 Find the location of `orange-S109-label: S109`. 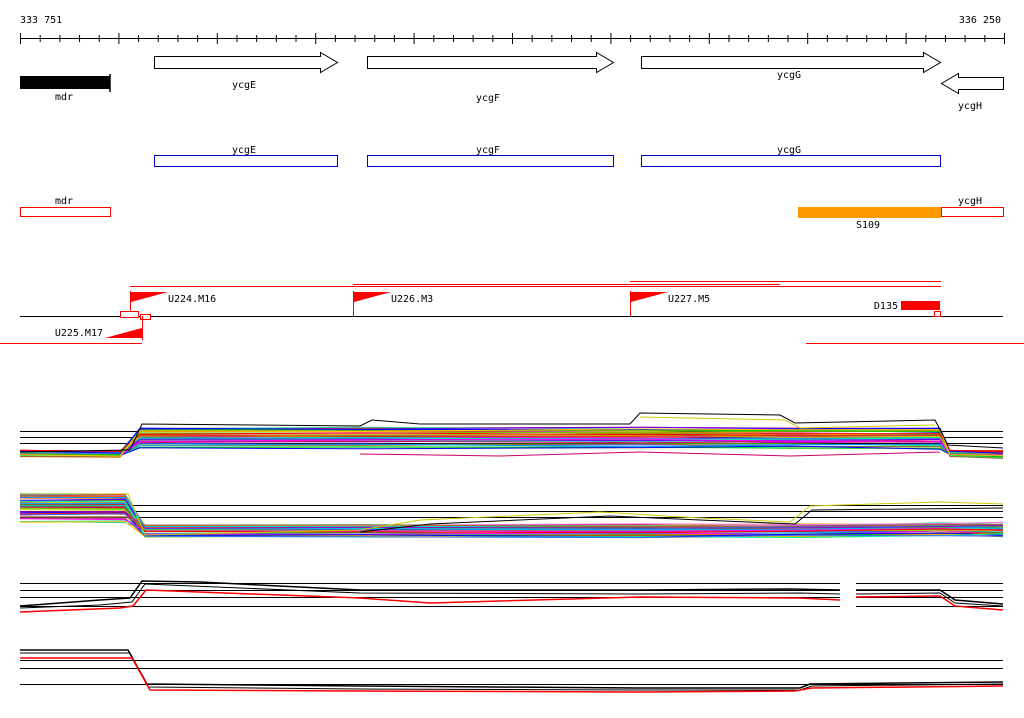

orange-S109-label: S109 is located at coordinates (868, 225).